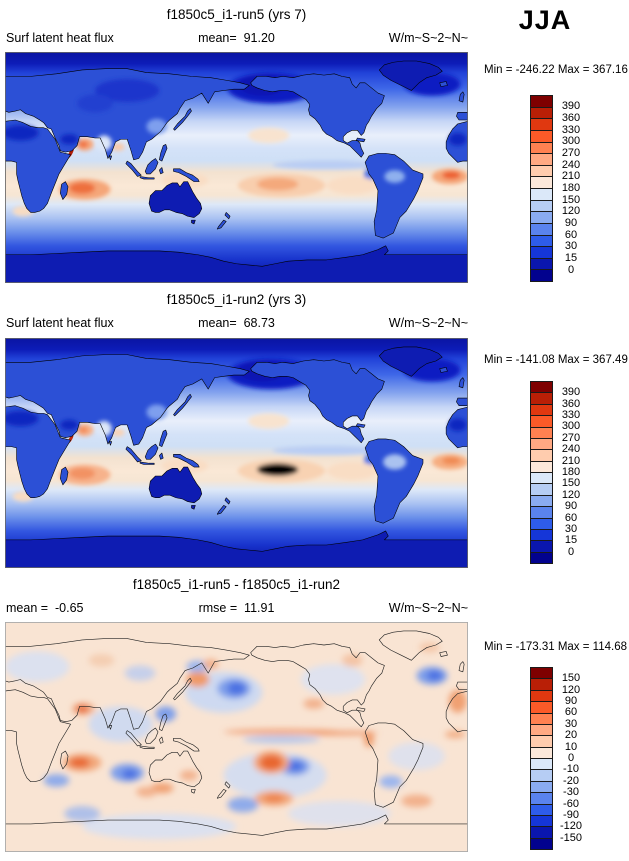 This screenshot has height=861, width=629. I want to click on panel3-rmse-label: rmse = 11.91, so click(236, 608).